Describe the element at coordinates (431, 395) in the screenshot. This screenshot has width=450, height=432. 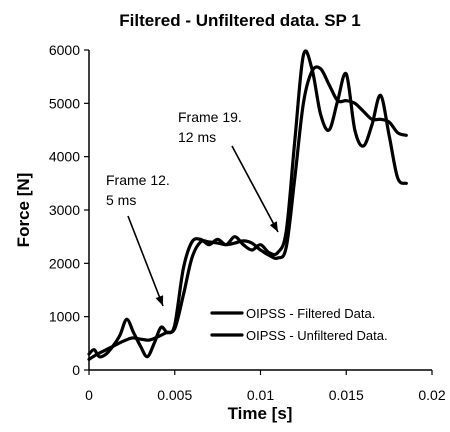
I see `x-tick-label: 0.02` at that location.